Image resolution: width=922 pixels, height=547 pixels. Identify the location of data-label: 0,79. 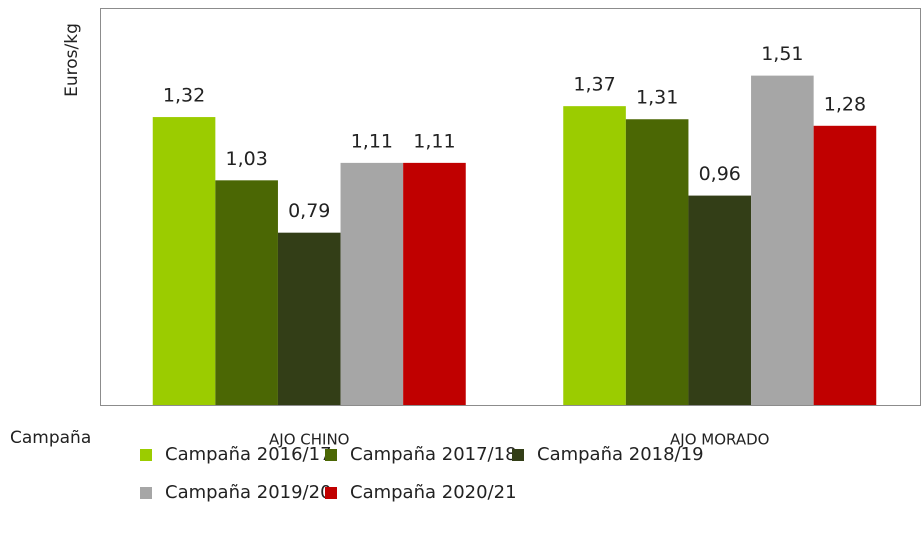
(309, 211).